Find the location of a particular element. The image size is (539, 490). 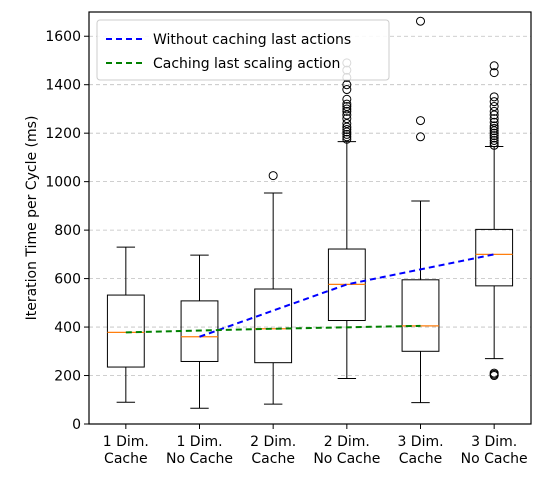

y-axis-title: Iteration Time per Cycle (ms) is located at coordinates (32, 218).